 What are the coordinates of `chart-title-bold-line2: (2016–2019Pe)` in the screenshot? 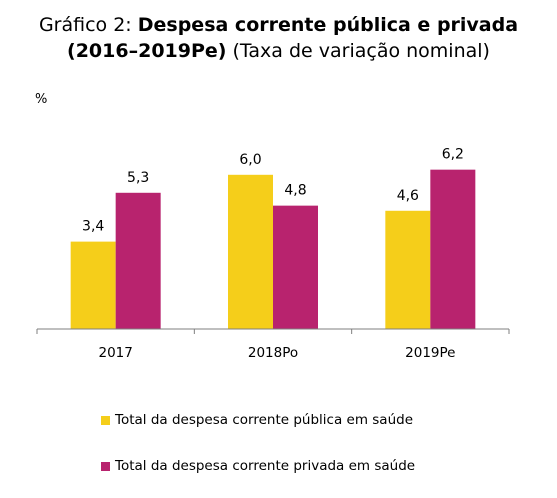 It's located at (147, 51).